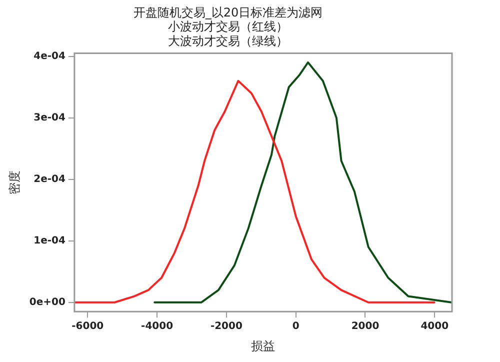  What do you see at coordinates (228, 41) in the screenshot?
I see `text: 大波动才交易（绿线）` at bounding box center [228, 41].